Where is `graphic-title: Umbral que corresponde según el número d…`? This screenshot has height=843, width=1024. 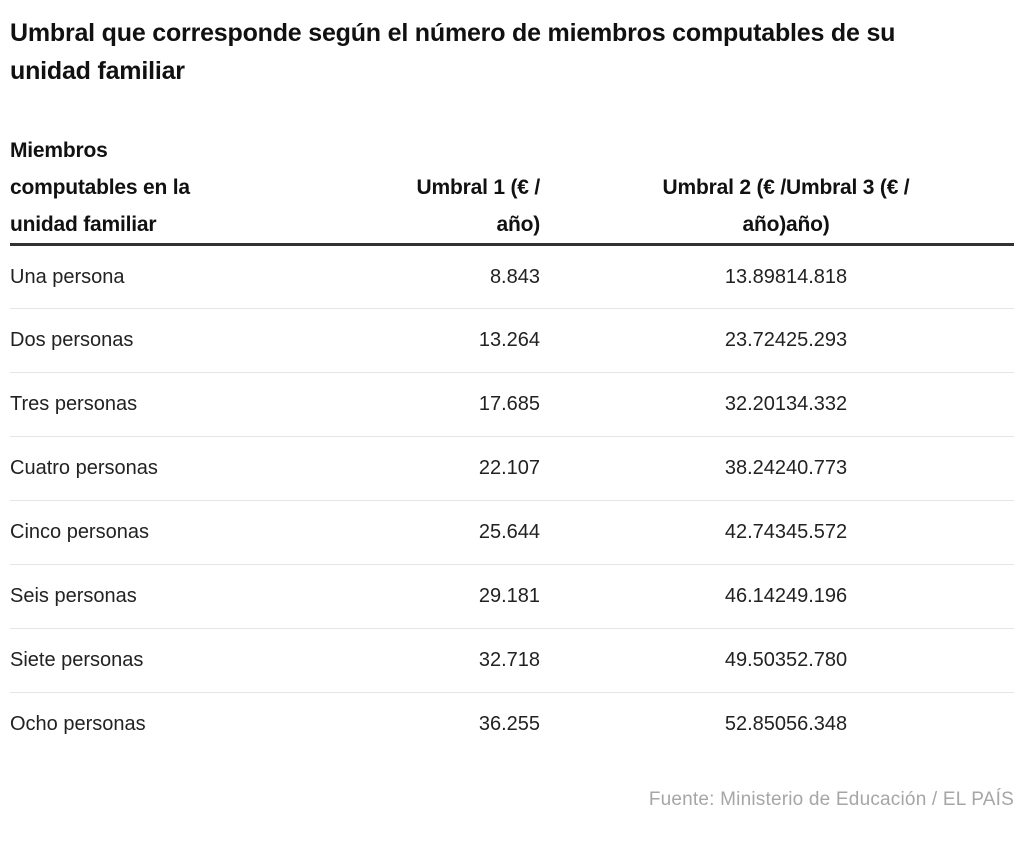 graphic-title: Umbral que corresponde según el número d… is located at coordinates (453, 52).